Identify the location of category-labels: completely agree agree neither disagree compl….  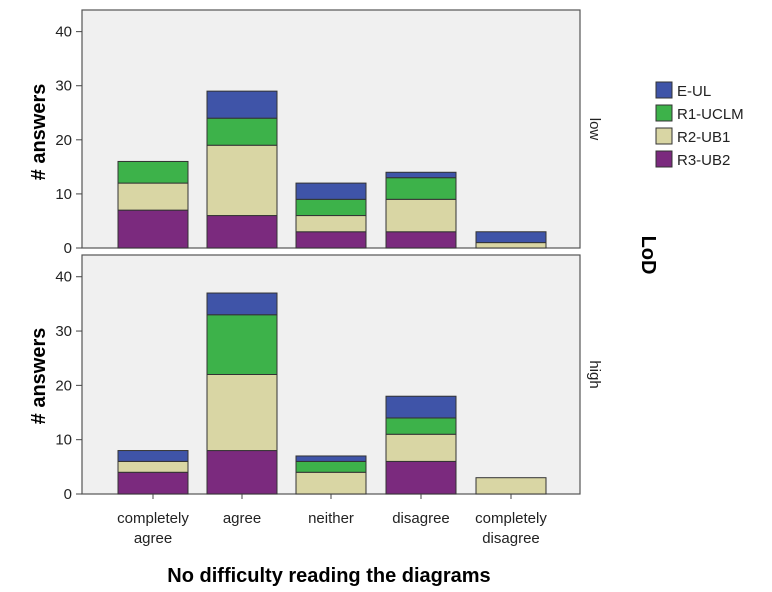
(332, 520).